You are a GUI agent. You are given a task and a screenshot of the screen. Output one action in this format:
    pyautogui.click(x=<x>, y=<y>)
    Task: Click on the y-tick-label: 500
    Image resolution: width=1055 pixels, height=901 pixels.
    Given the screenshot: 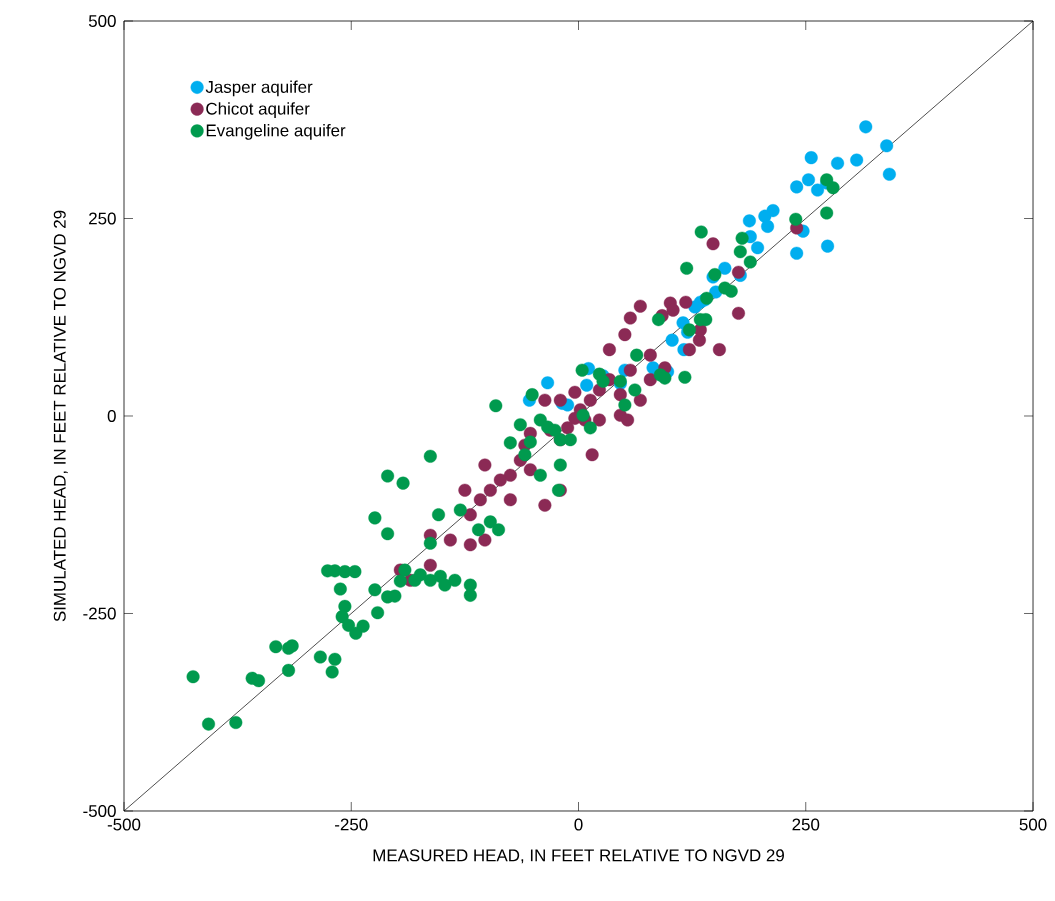 What is the action you would take?
    pyautogui.click(x=102, y=21)
    